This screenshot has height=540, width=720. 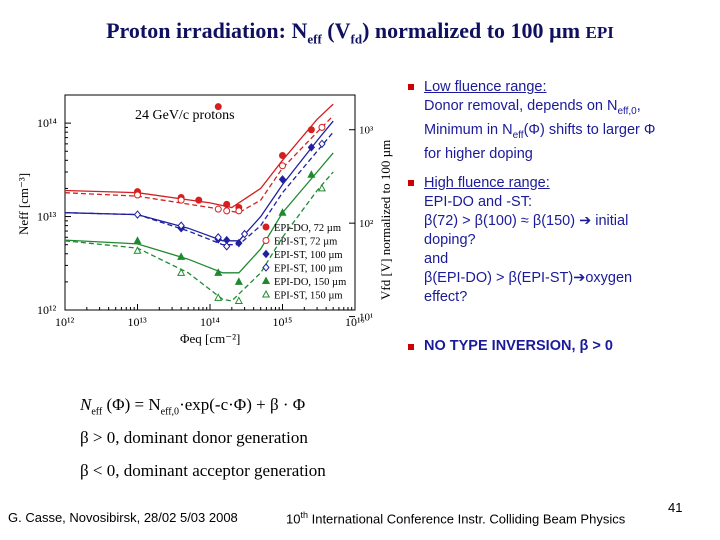 What do you see at coordinates (366, 318) in the screenshot?
I see `y2-tick-label: 10¹` at bounding box center [366, 318].